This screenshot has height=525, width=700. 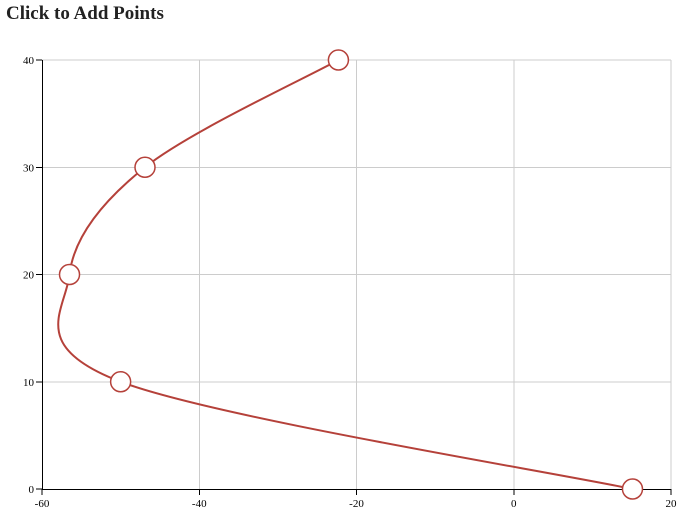 What do you see at coordinates (29, 168) in the screenshot?
I see `y-tick-label: 30` at bounding box center [29, 168].